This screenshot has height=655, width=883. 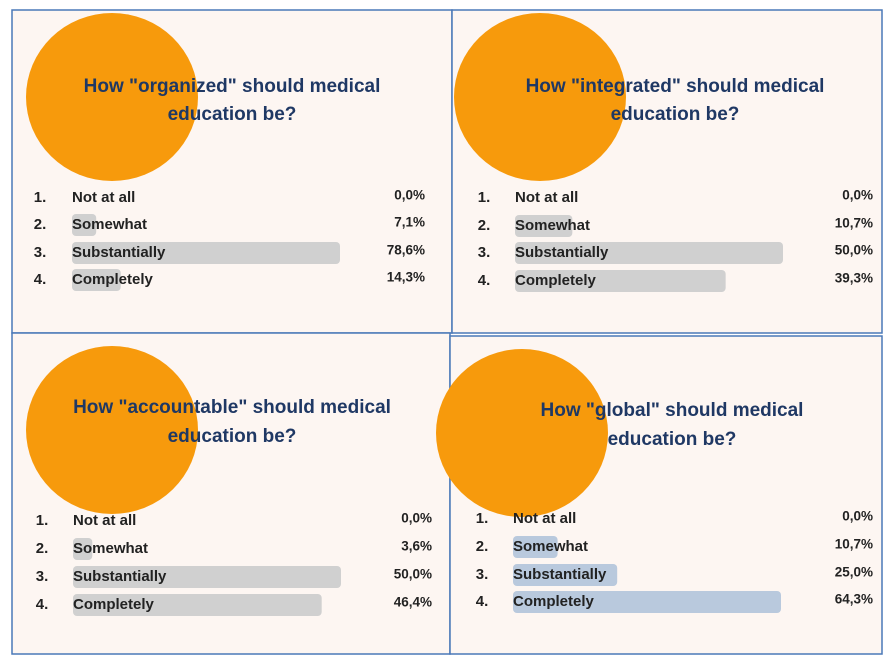 What do you see at coordinates (413, 602) in the screenshot?
I see `value-label: 46,4%` at bounding box center [413, 602].